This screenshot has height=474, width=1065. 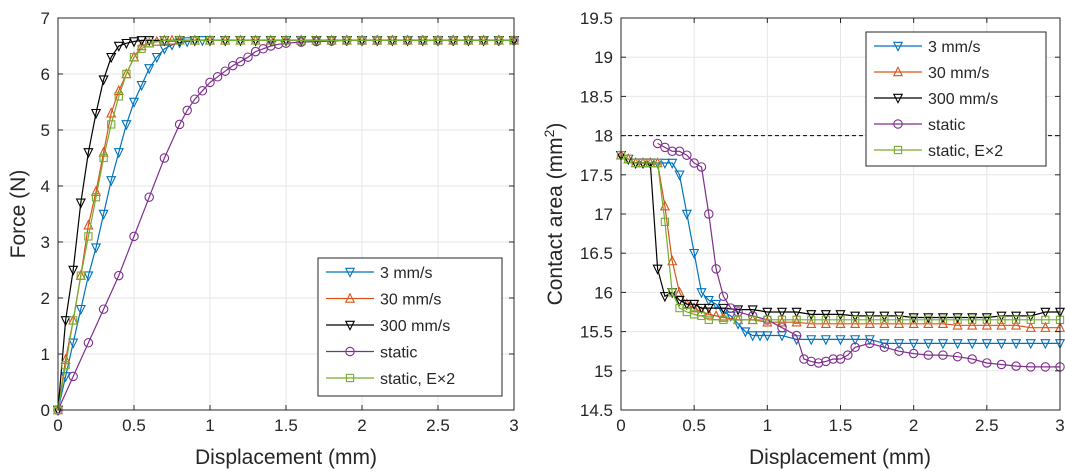 What do you see at coordinates (603, 57) in the screenshot?
I see `y-tick-label: 19` at bounding box center [603, 57].